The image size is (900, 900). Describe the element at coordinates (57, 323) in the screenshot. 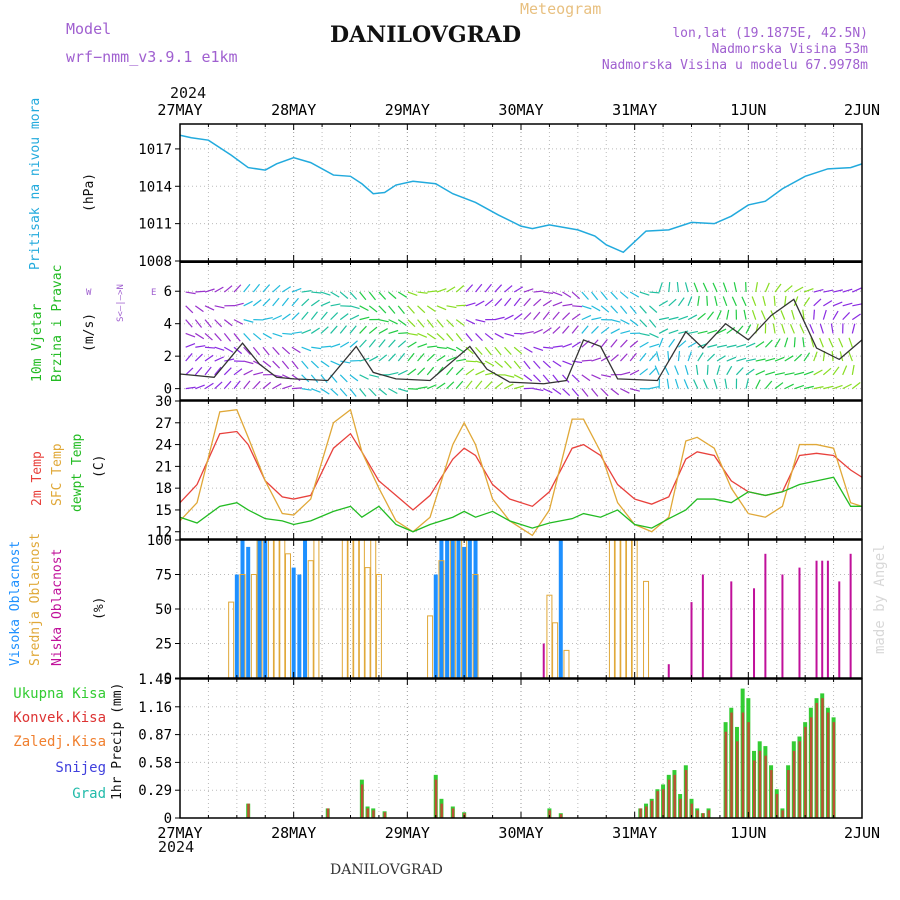

I see `wind-ylabel-2: Brzina i Pravac` at that location.